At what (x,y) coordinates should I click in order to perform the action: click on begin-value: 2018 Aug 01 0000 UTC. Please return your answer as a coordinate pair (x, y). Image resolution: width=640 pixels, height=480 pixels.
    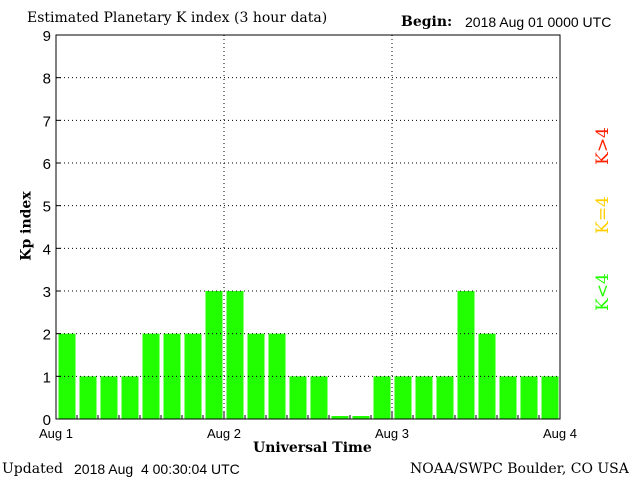
    Looking at the image, I should click on (538, 22).